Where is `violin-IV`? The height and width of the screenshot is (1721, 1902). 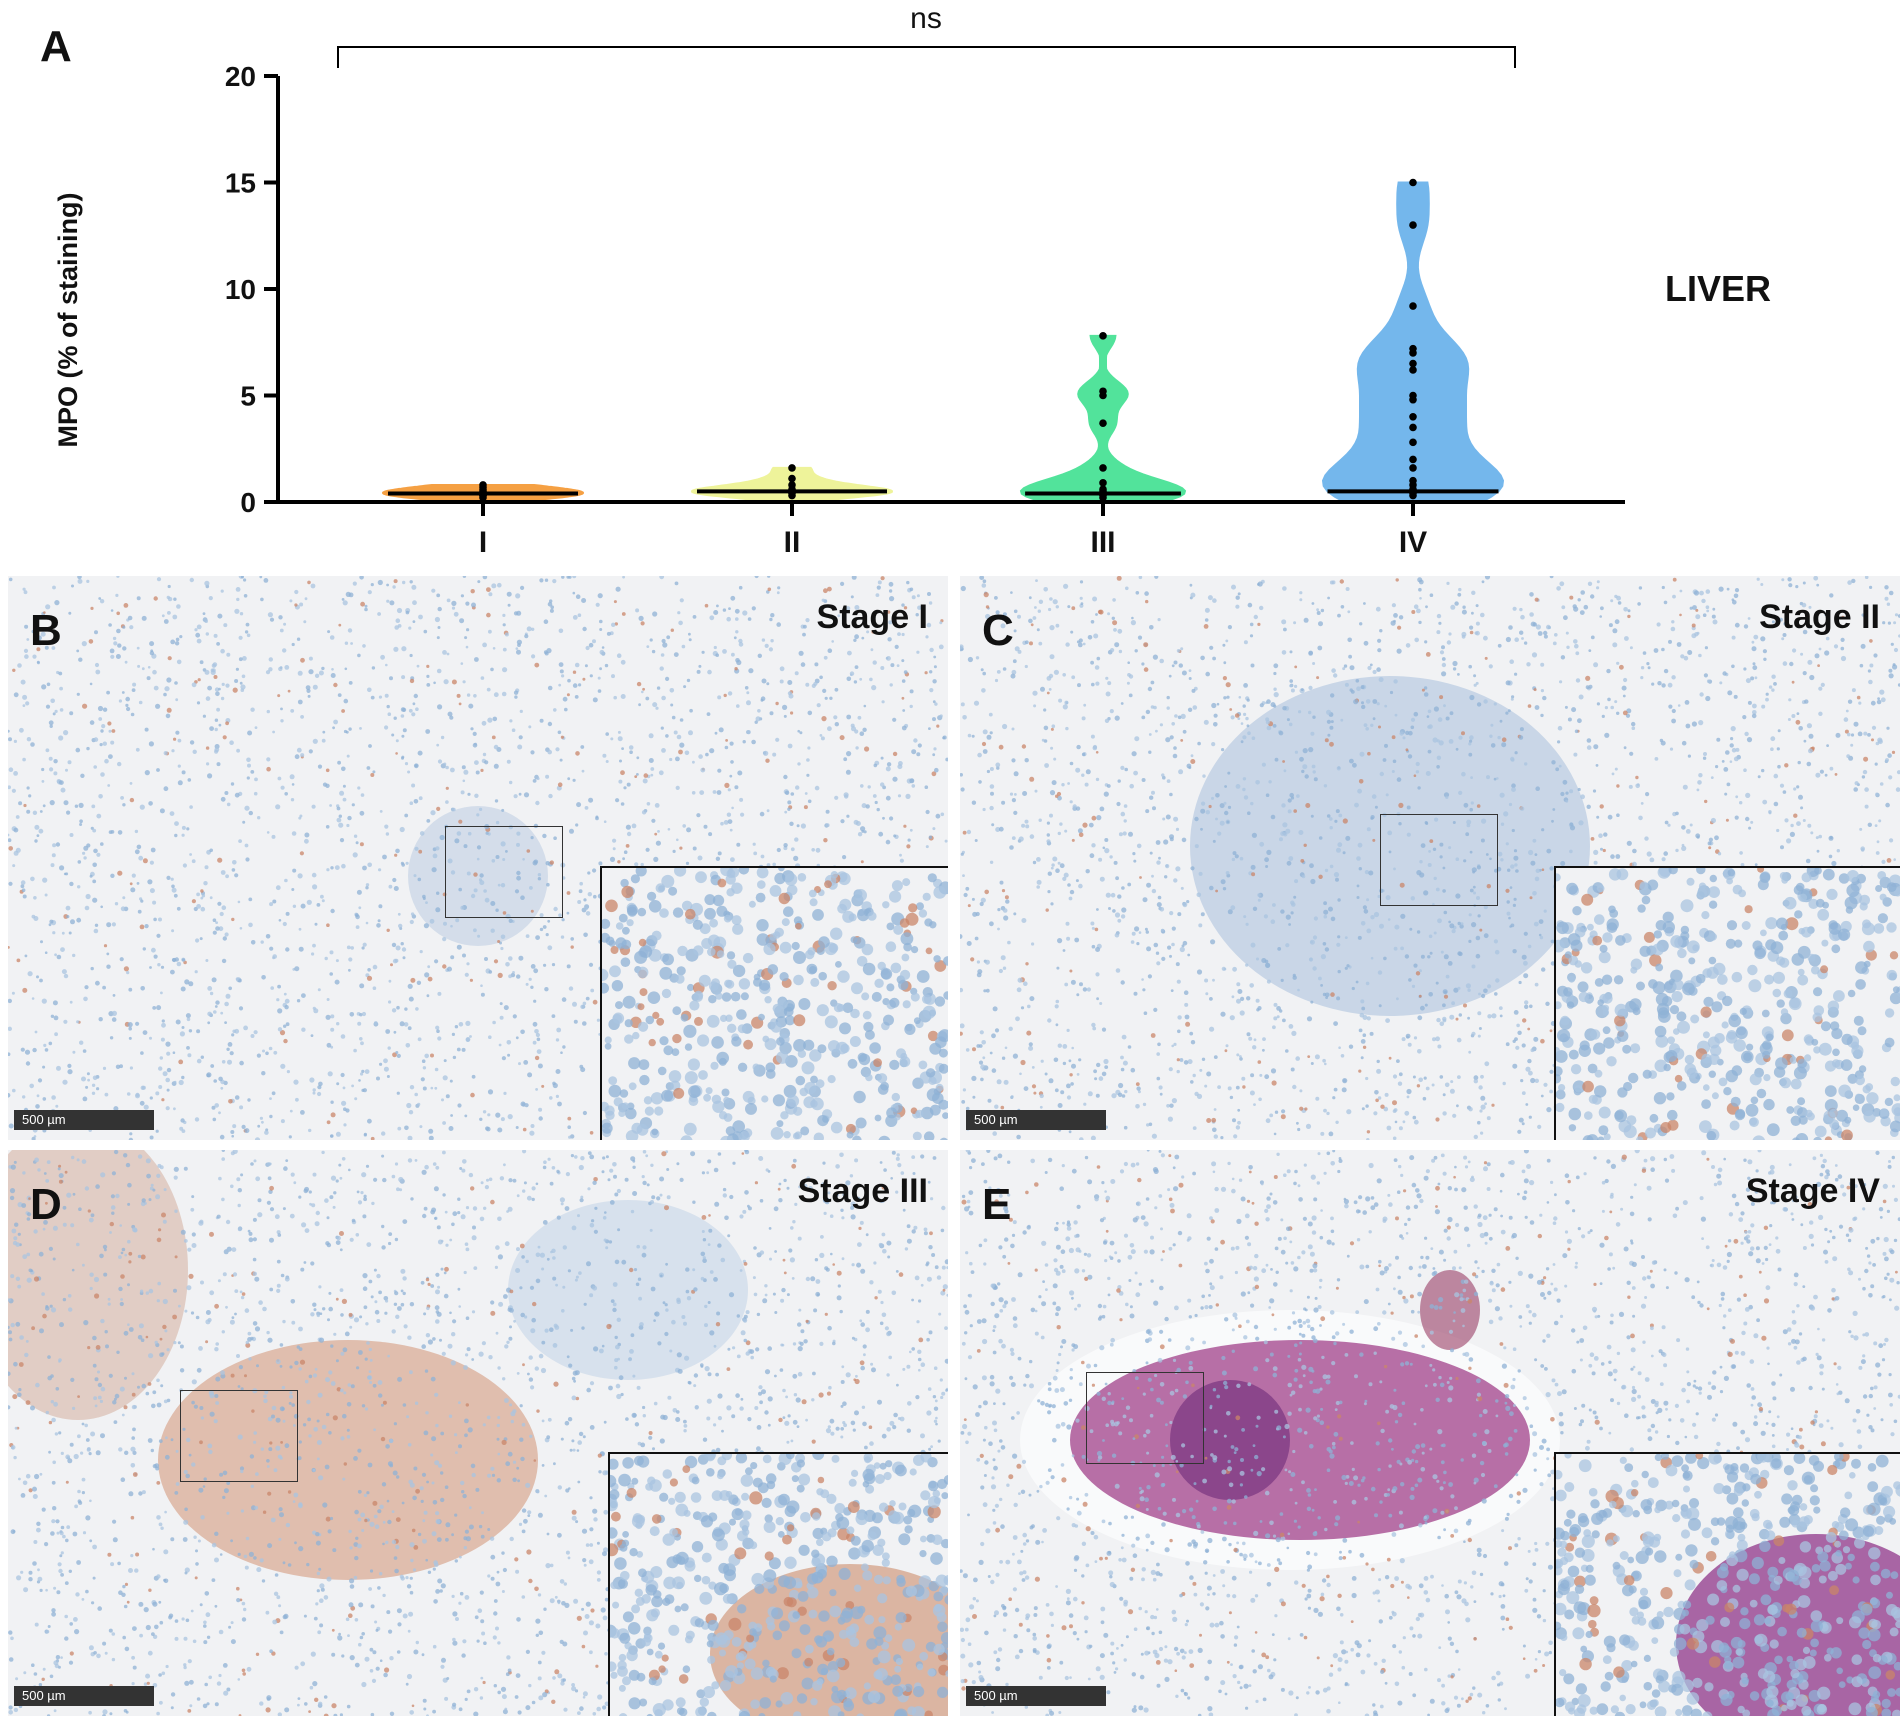
violin-IV is located at coordinates (1413, 342).